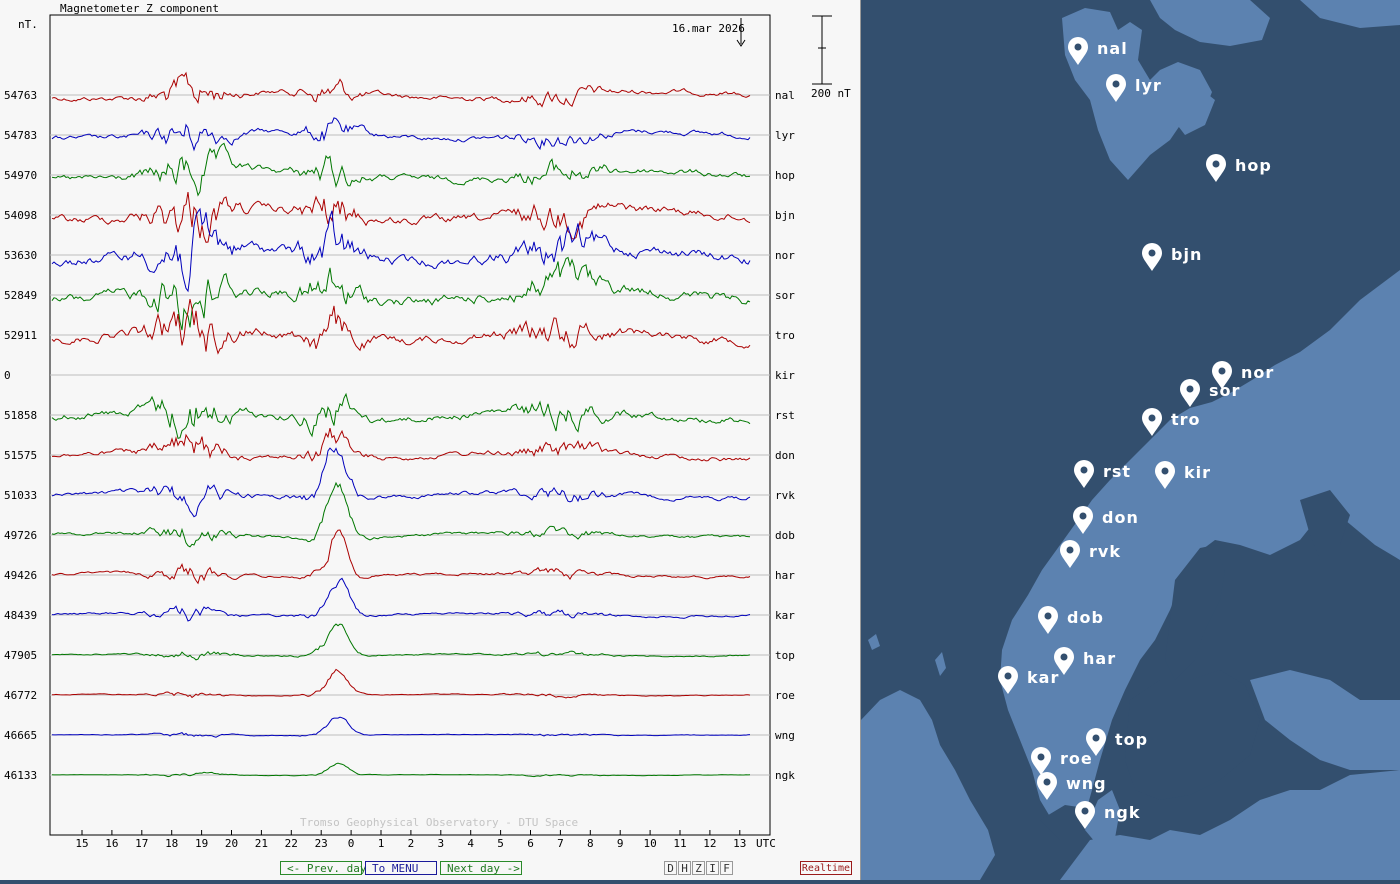 The height and width of the screenshot is (884, 1400). Describe the element at coordinates (560, 843) in the screenshot. I see `x-tick-label: 7` at that location.